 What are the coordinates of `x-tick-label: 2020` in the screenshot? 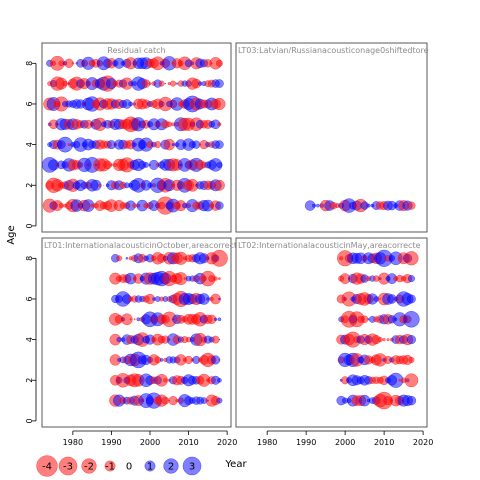 It's located at (423, 442).